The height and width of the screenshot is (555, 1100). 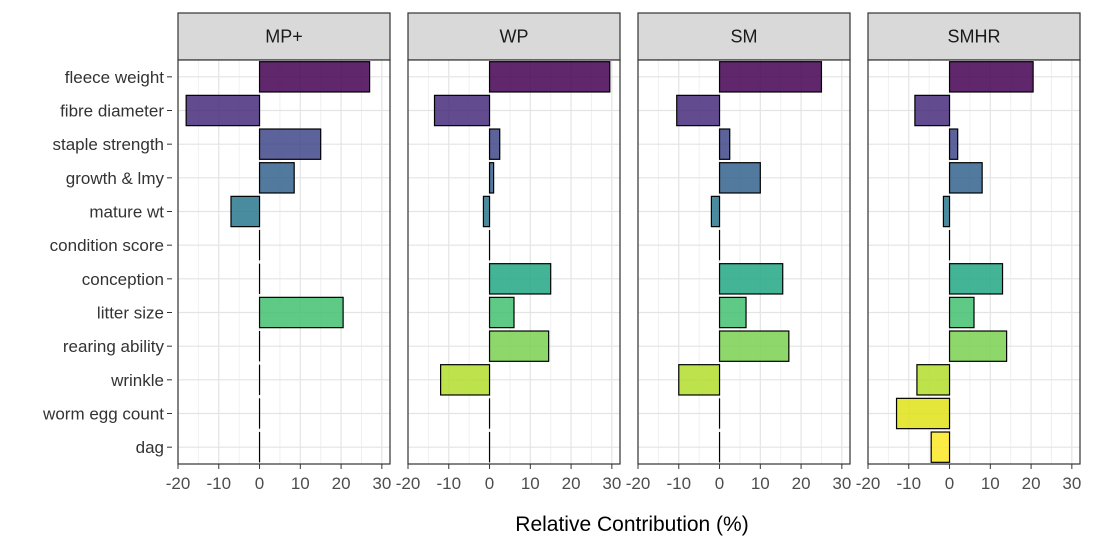 I want to click on facet-label: SMHR, so click(x=974, y=37).